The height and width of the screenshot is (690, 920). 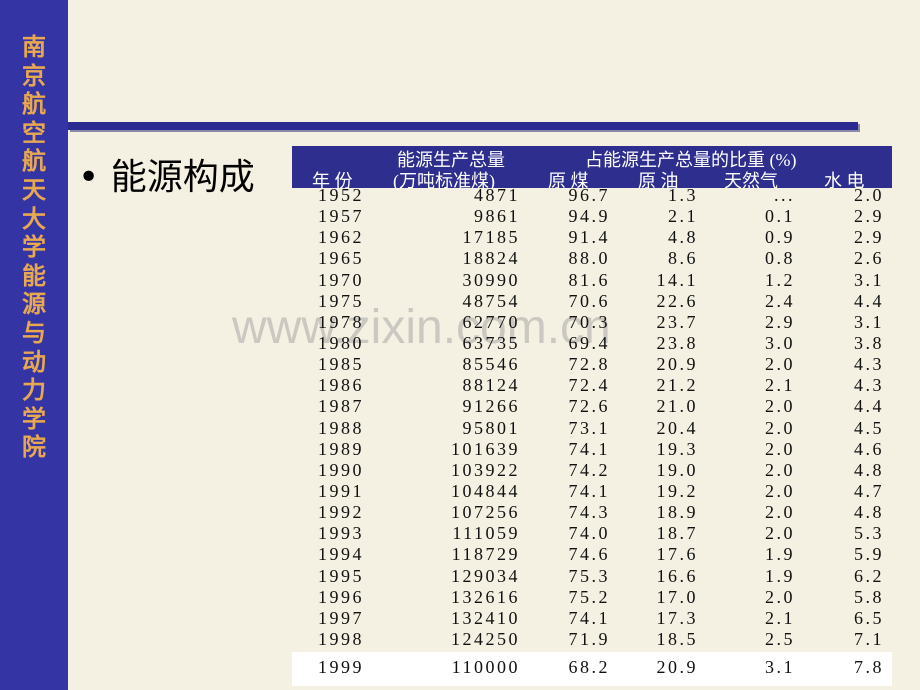 I want to click on table-cell: 0.1, so click(x=780, y=216).